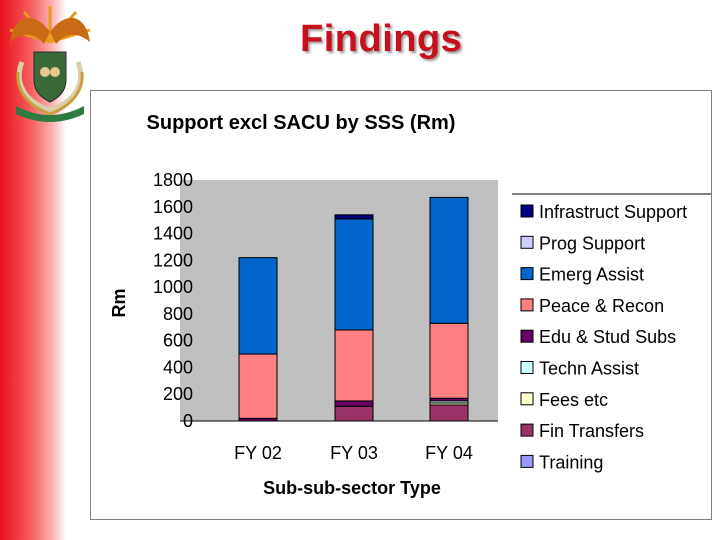 The width and height of the screenshot is (720, 540). I want to click on chart-title: Support excl SACU by SSS (Rm), so click(301, 123).